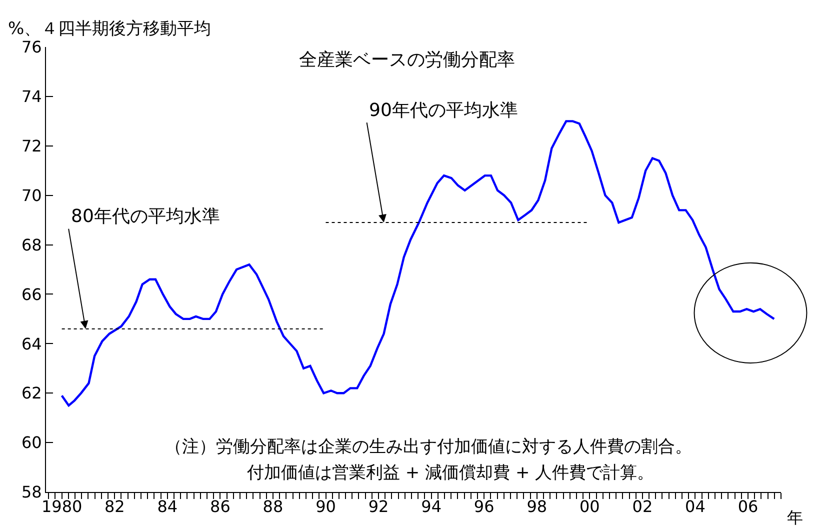 The width and height of the screenshot is (814, 530). What do you see at coordinates (31, 344) in the screenshot?
I see `y-tick-label: 64` at bounding box center [31, 344].